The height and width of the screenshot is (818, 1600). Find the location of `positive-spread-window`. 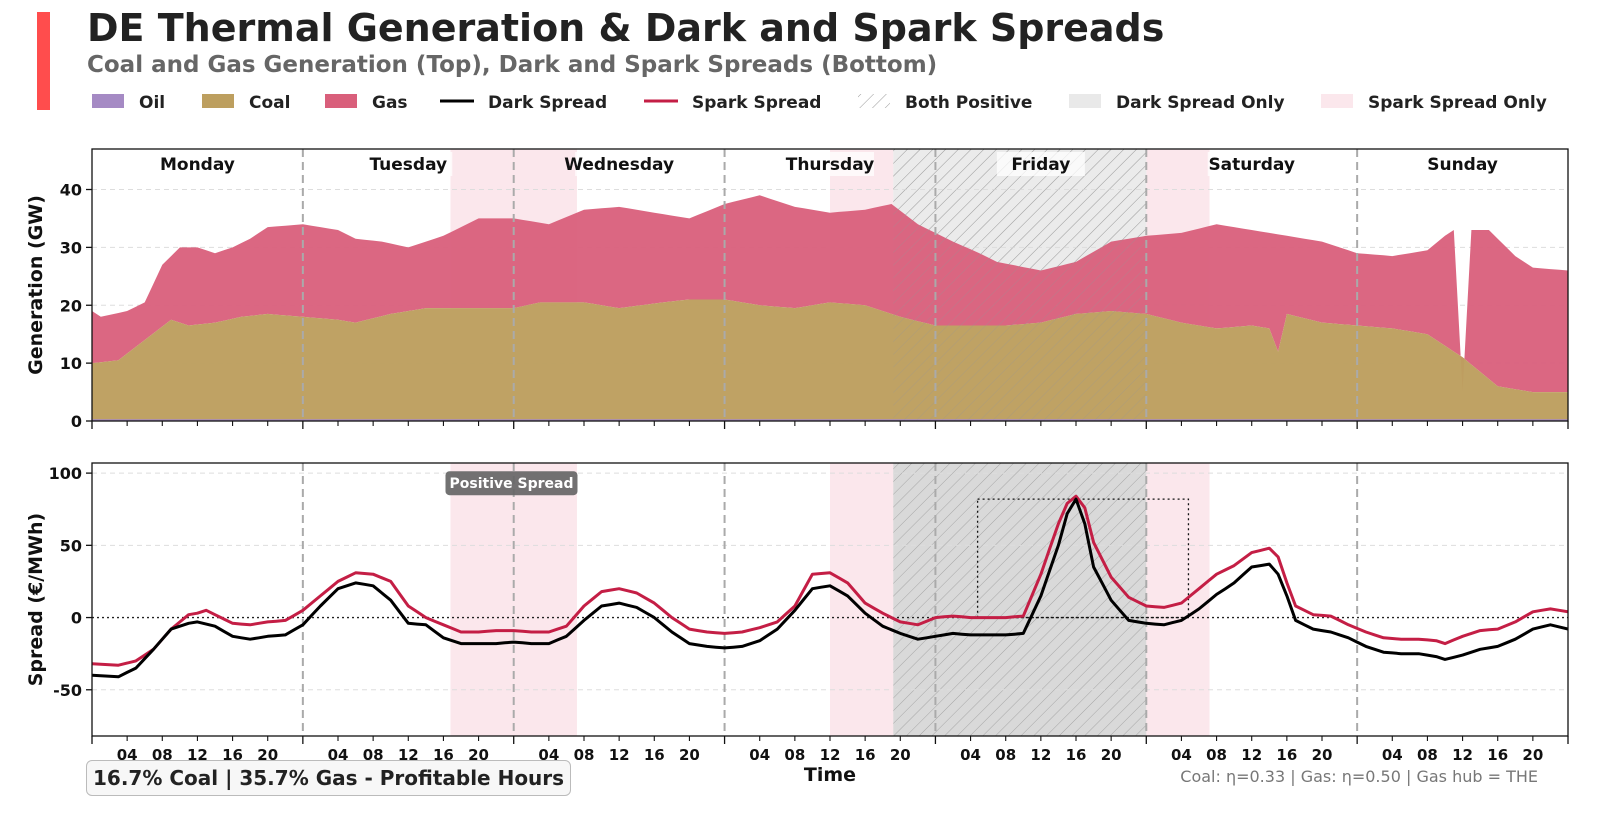

positive-spread-window is located at coordinates (1083, 558).